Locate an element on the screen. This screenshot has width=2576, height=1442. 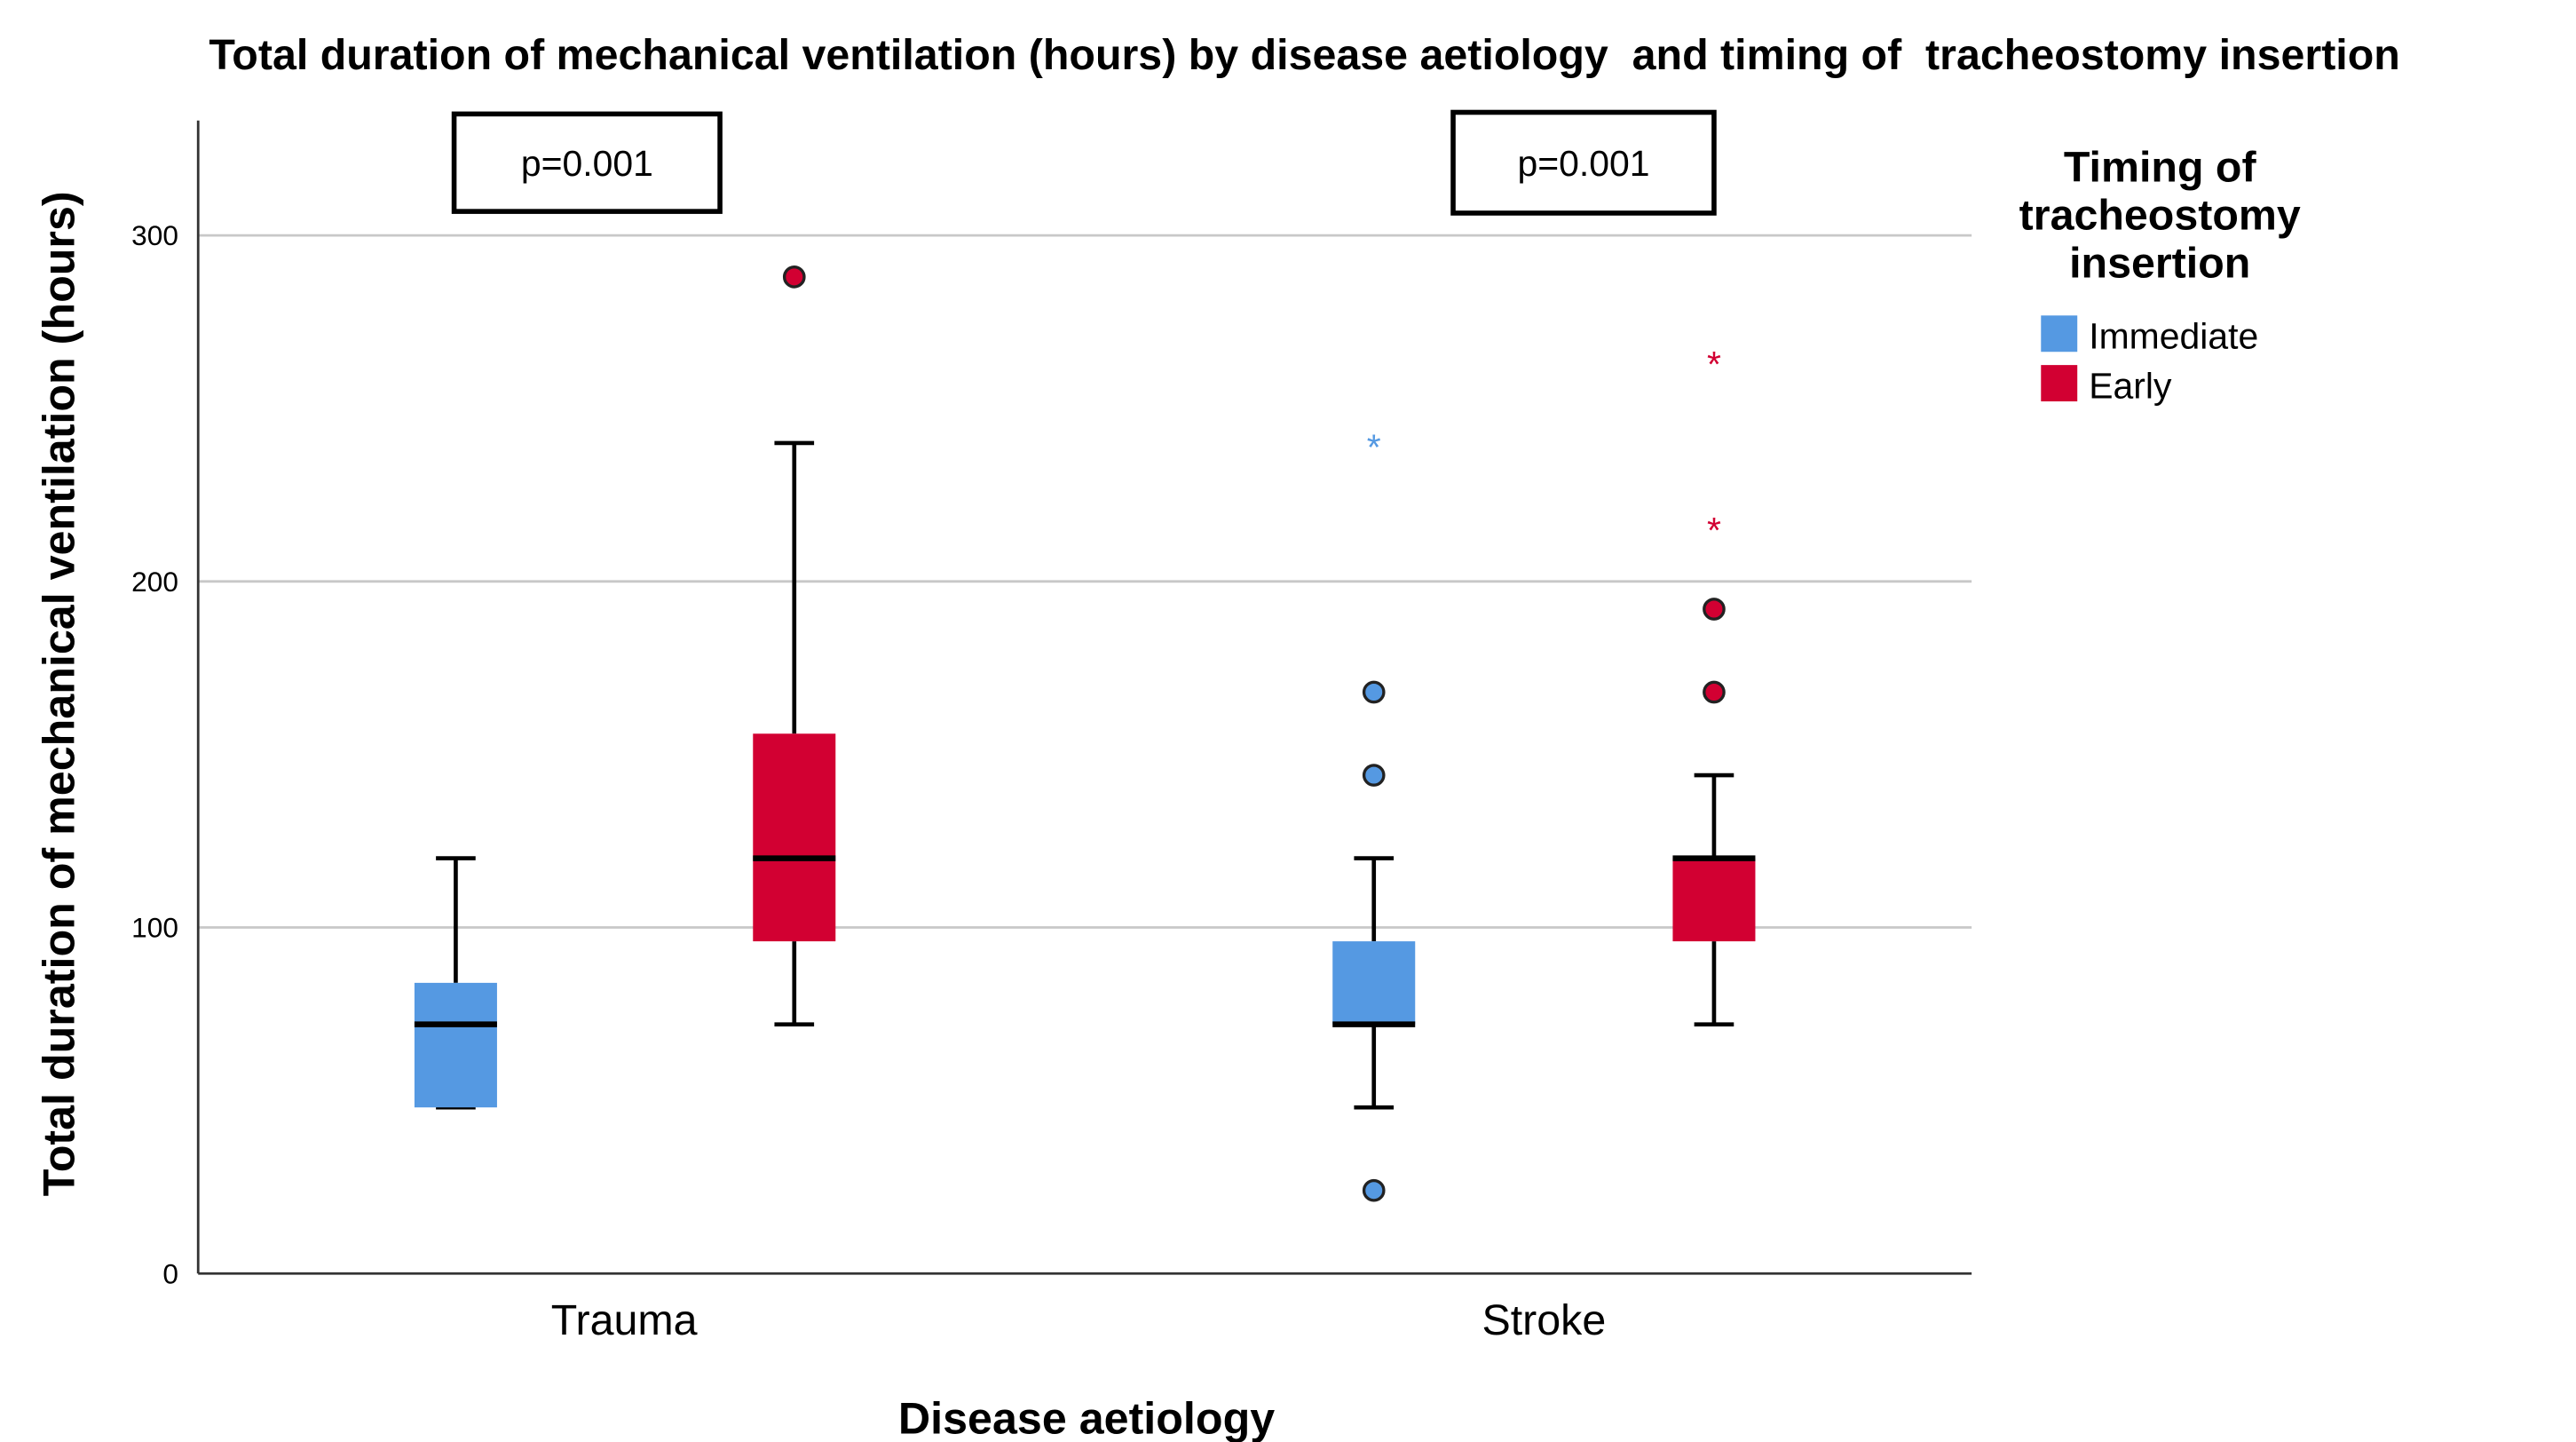
legend-label: Early is located at coordinates (2130, 385).